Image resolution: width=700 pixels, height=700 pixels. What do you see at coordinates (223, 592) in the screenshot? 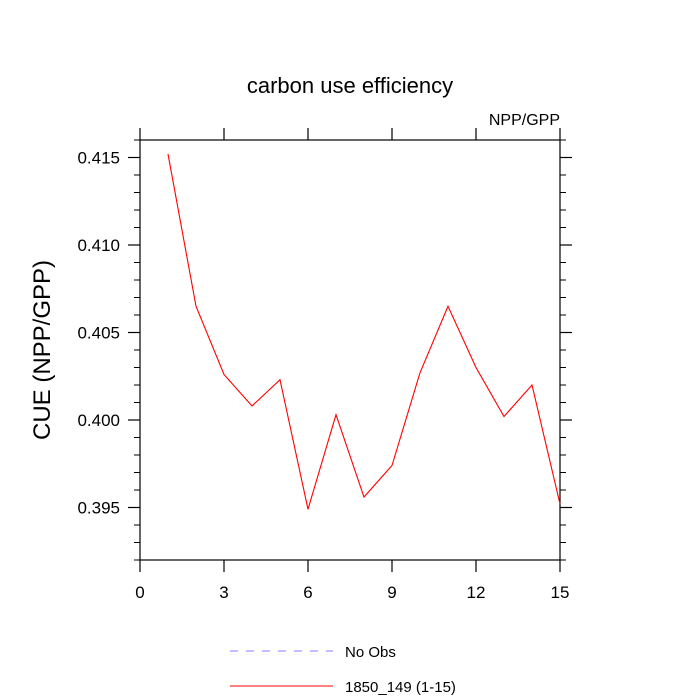
I see `x-tick-label: 3` at bounding box center [223, 592].